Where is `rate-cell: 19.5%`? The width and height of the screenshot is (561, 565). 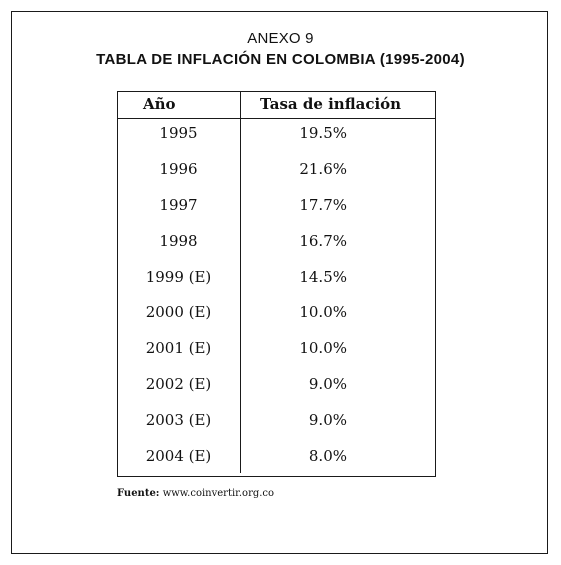 rate-cell: 19.5% is located at coordinates (323, 133).